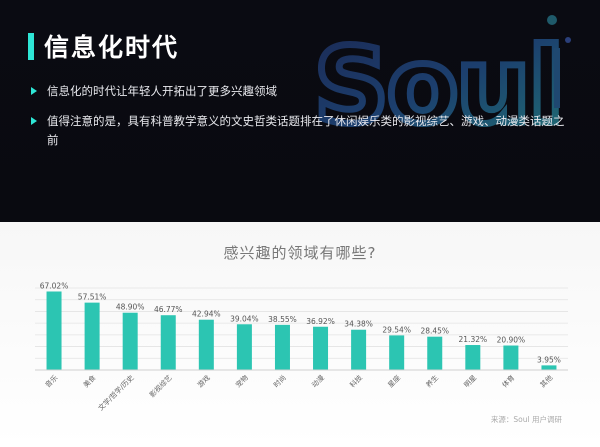 This screenshot has width=600, height=447. I want to click on data-label: 46.77%, so click(168, 309).